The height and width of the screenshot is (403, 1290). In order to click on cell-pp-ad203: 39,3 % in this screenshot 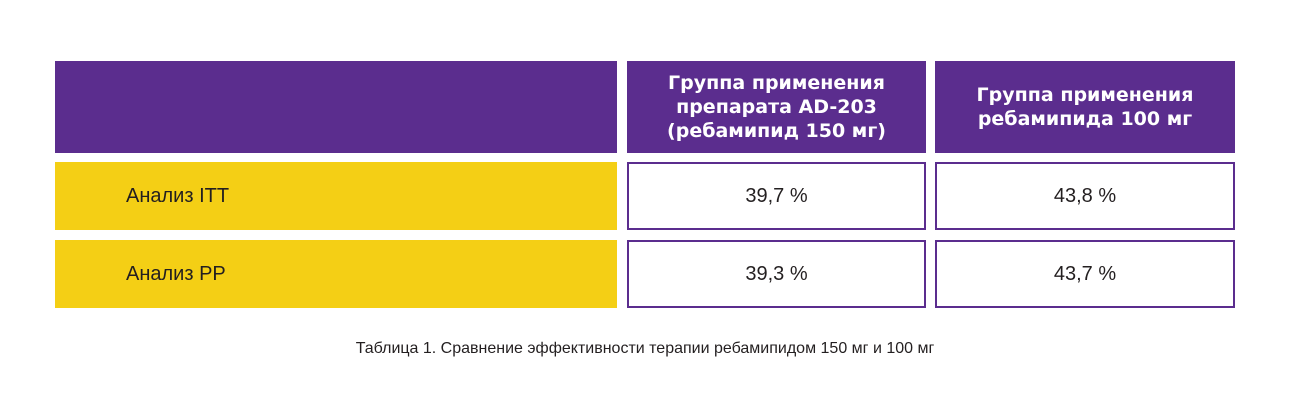, I will do `click(776, 274)`.